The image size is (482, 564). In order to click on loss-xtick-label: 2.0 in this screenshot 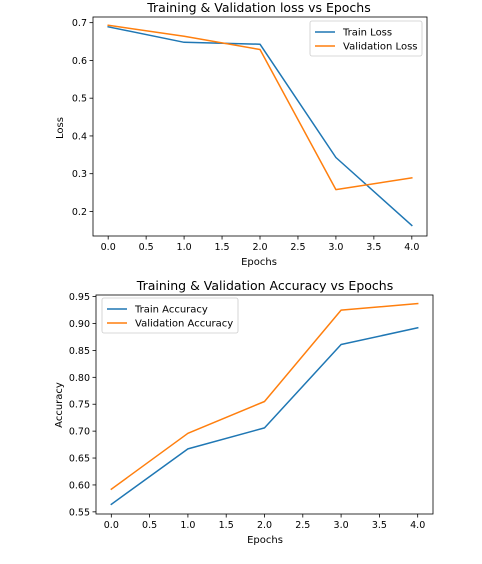, I will do `click(259, 247)`.